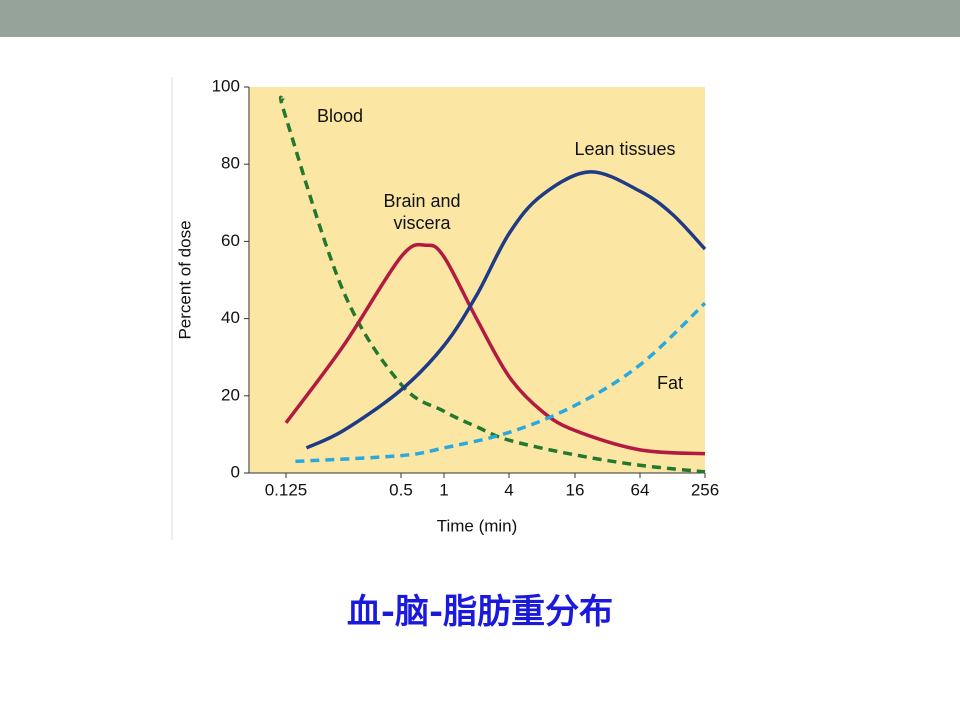 The width and height of the screenshot is (960, 720). I want to click on x-tick-label: 16, so click(575, 489).